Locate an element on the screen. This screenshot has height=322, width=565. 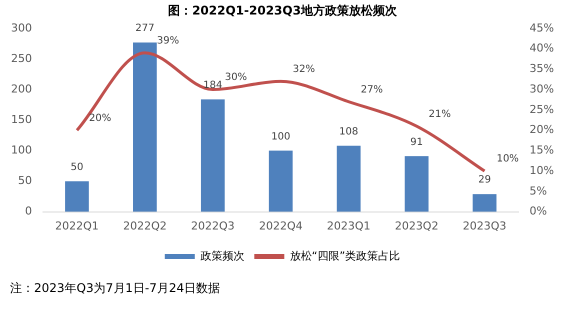
data-label: 10% is located at coordinates (507, 159).